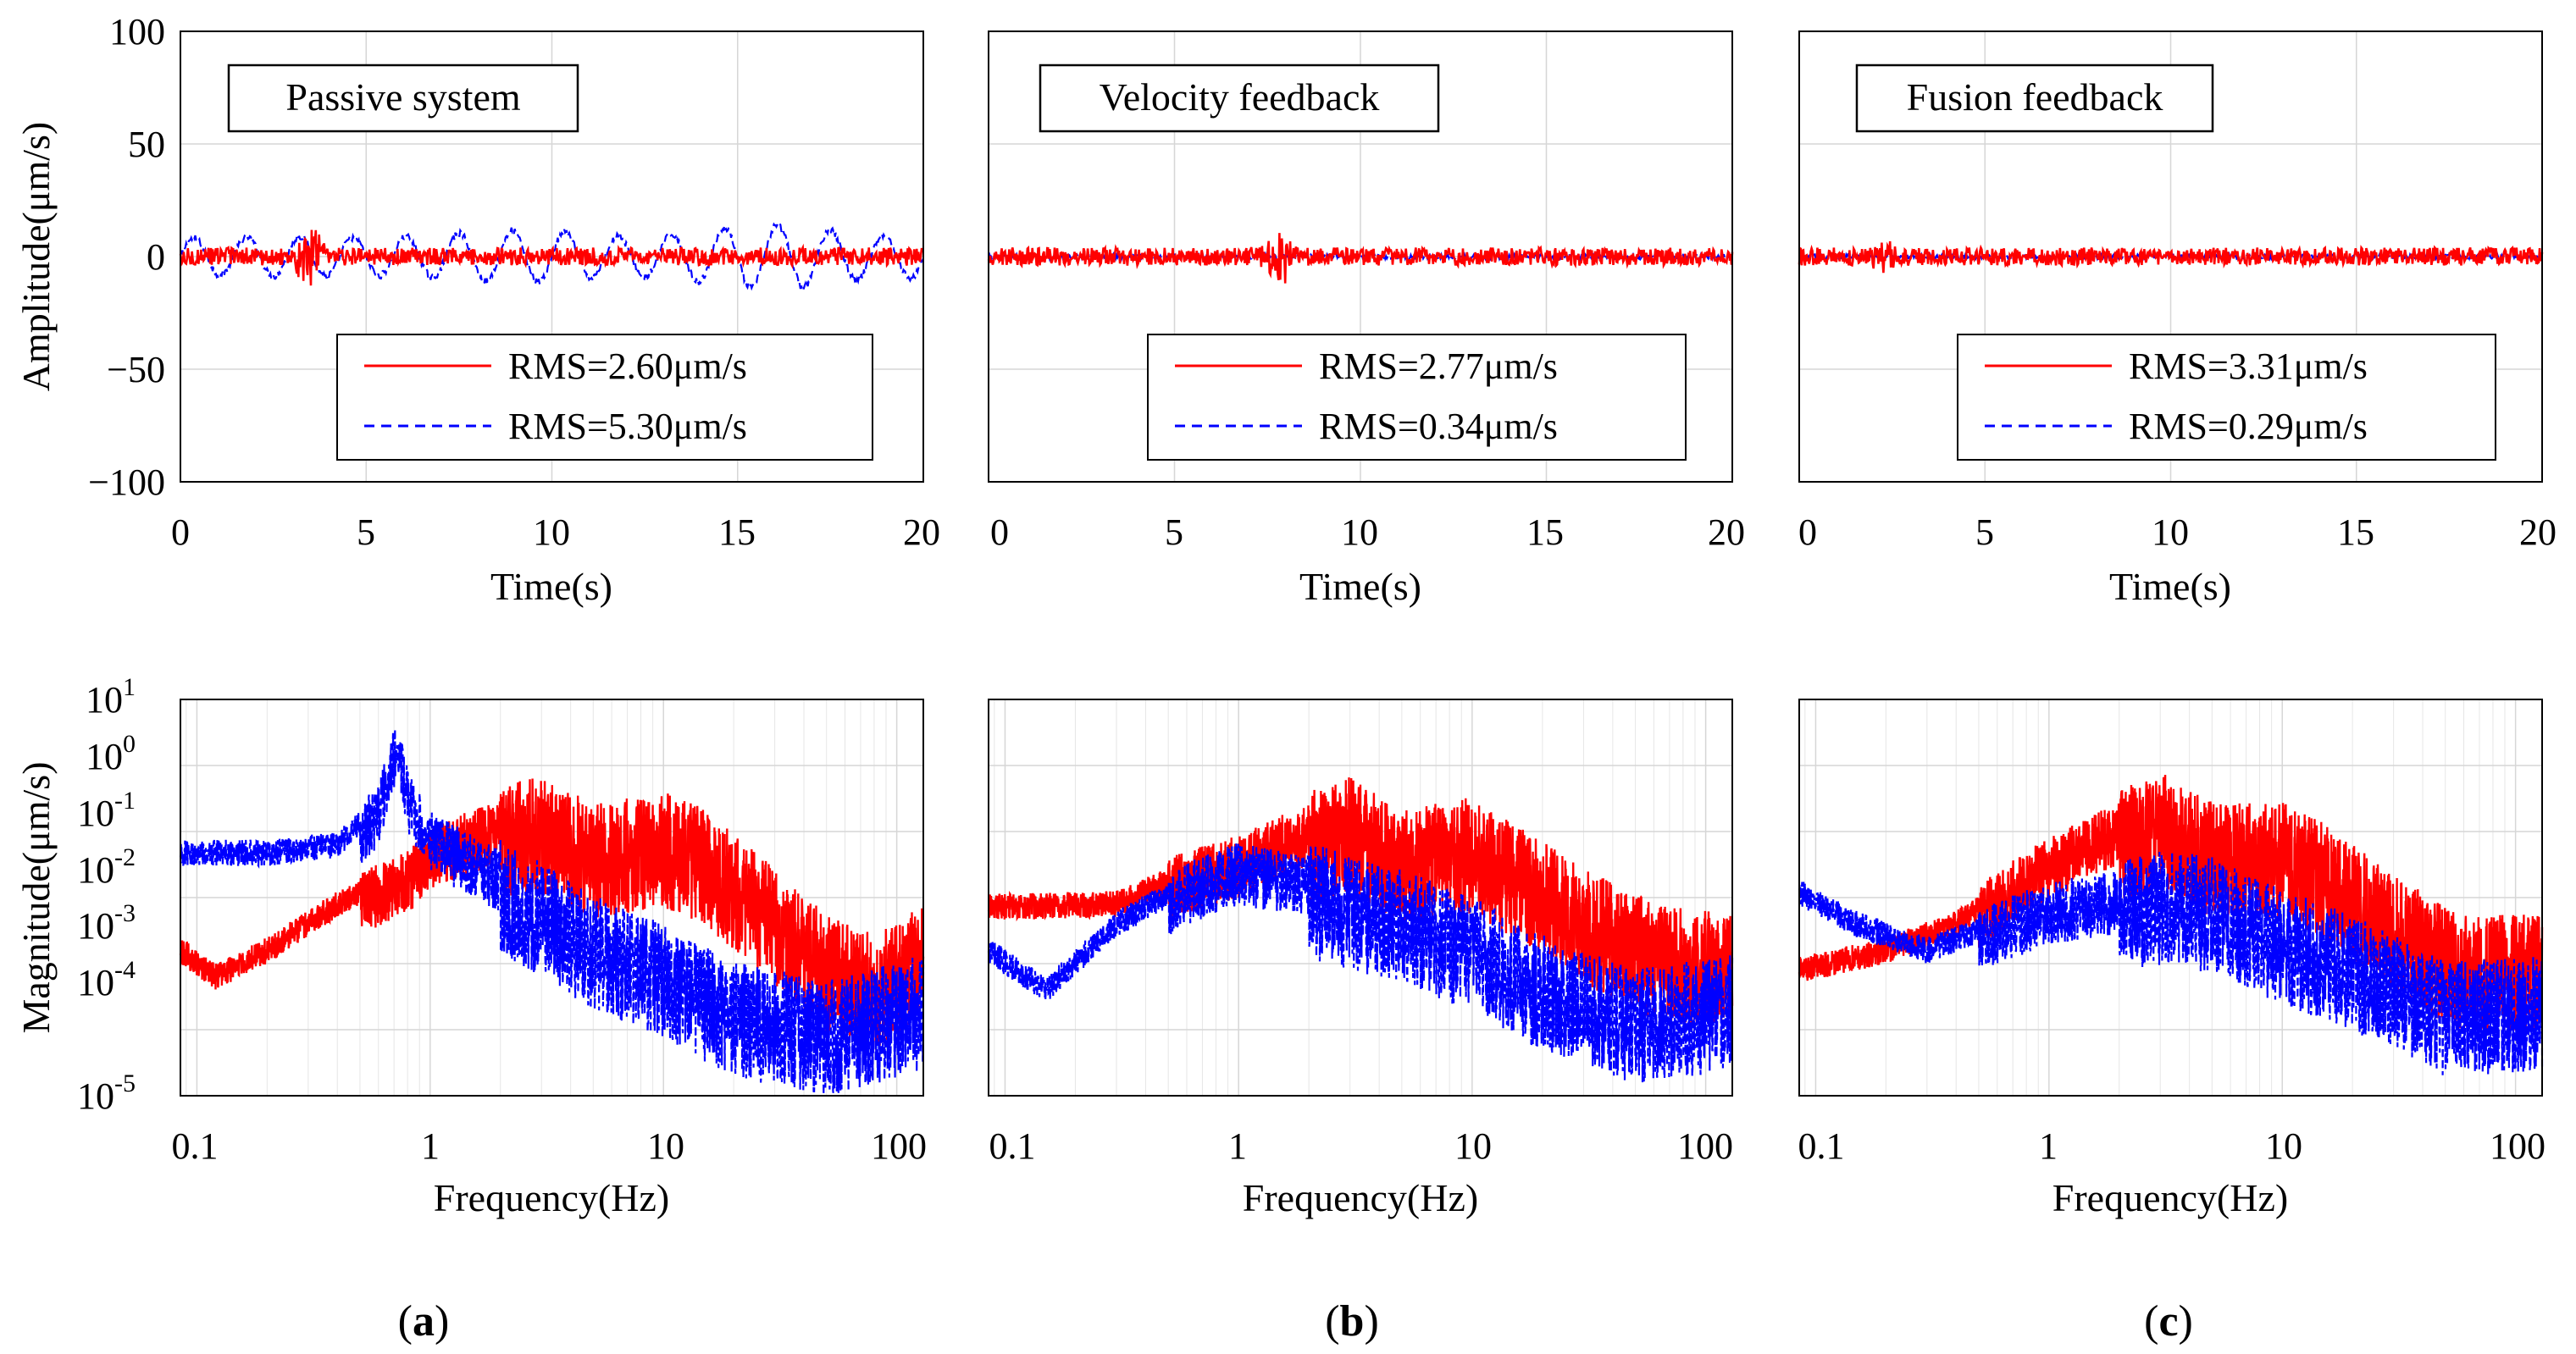 This screenshot has height=1354, width=2576. I want to click on freq-data-a, so click(552, 912).